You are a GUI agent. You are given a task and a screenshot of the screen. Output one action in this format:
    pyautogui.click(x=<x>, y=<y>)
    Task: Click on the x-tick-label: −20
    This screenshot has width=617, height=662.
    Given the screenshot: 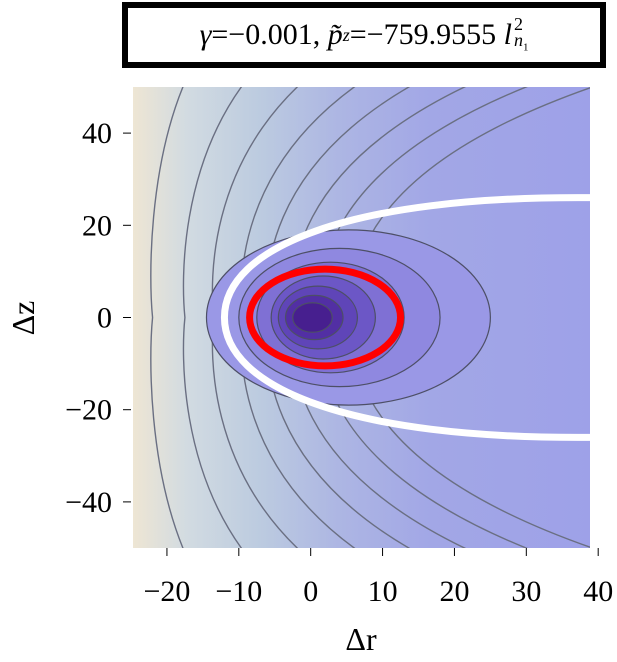 What is the action you would take?
    pyautogui.click(x=166, y=591)
    